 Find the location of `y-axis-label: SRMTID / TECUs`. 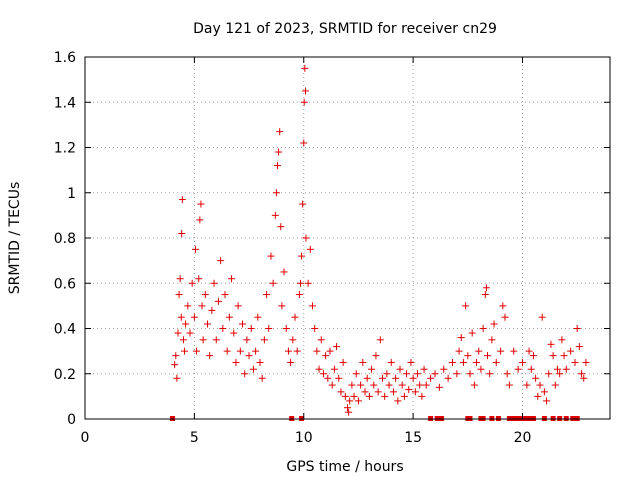

y-axis-label: SRMTID / TECUs is located at coordinates (15, 238).